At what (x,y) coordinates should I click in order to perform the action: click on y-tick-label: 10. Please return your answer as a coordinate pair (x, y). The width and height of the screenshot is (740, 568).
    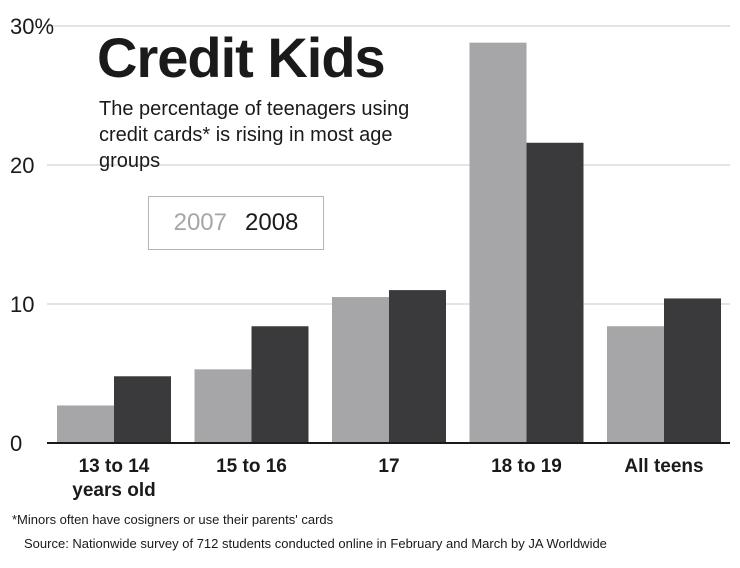
    Looking at the image, I should click on (22, 304).